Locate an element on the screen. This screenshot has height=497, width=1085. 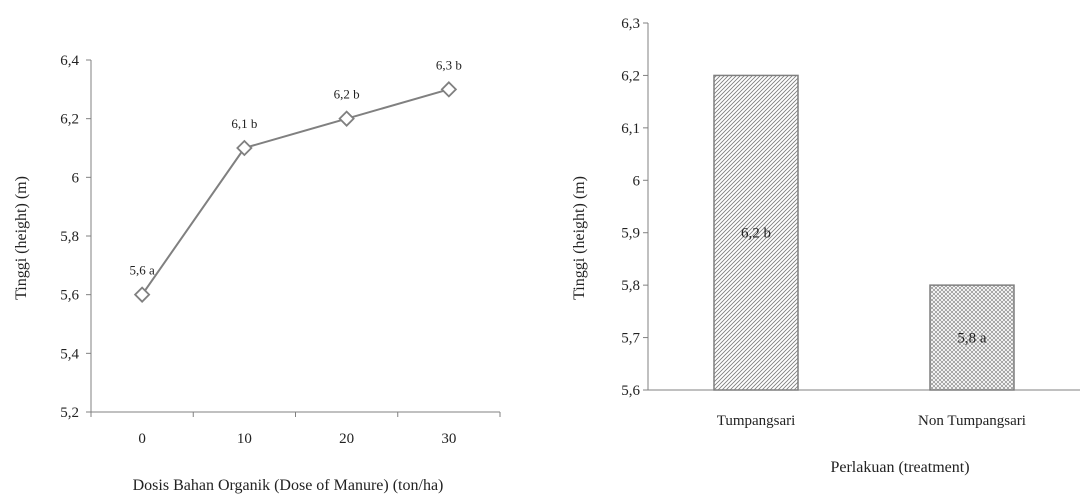
x-tick-label: 30 is located at coordinates (448, 439).